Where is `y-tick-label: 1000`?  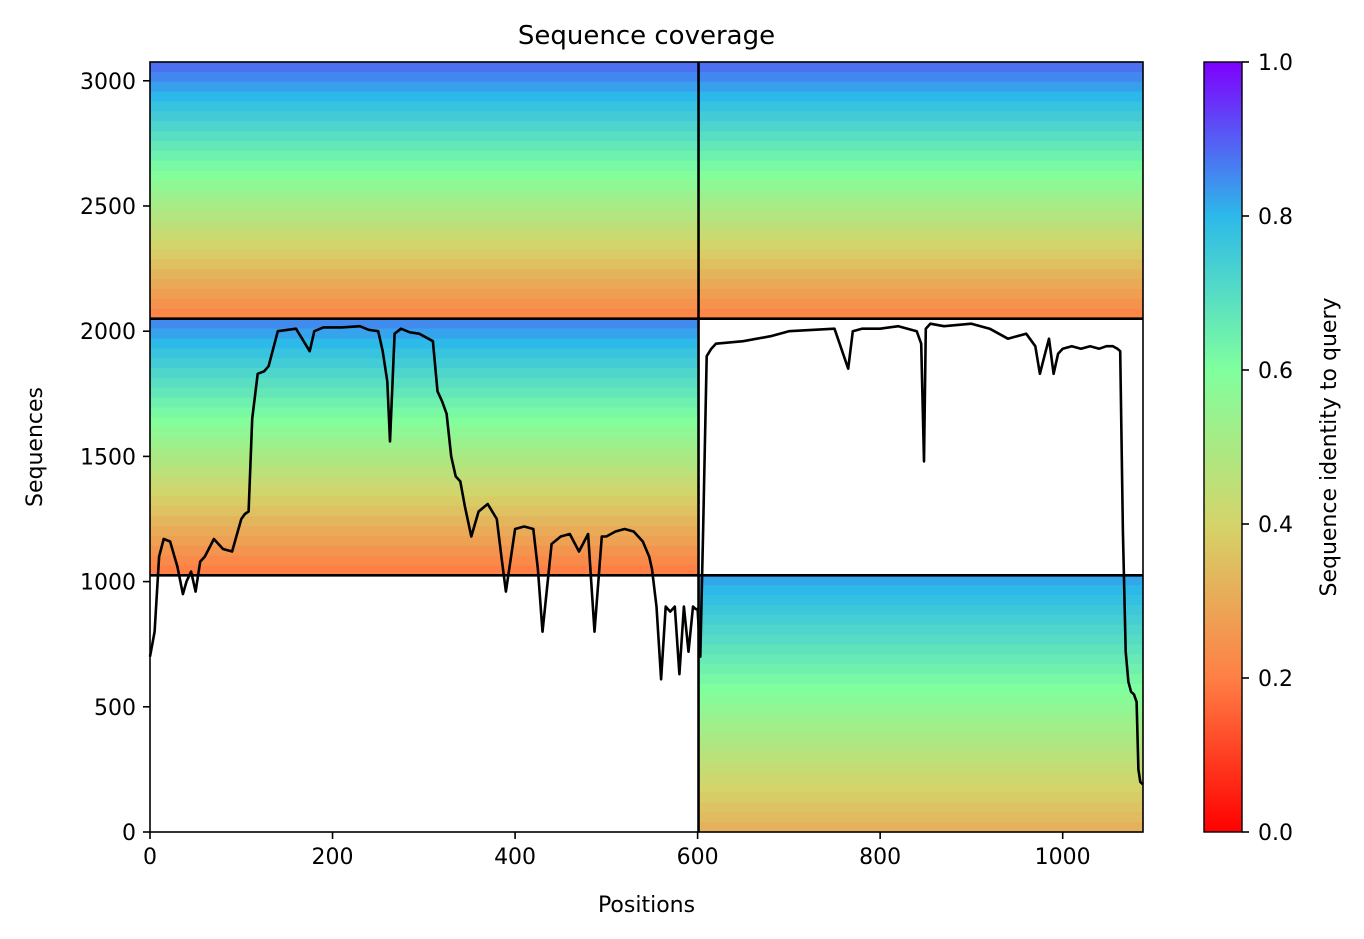 y-tick-label: 1000 is located at coordinates (108, 583).